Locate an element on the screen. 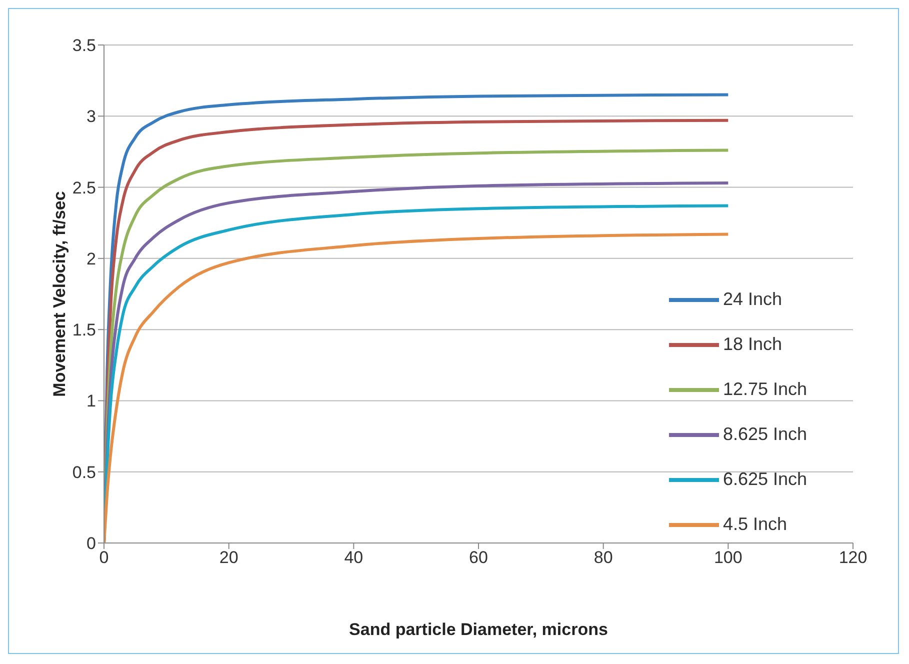 The height and width of the screenshot is (664, 909). legend-label: 6.625 Inch is located at coordinates (765, 479).